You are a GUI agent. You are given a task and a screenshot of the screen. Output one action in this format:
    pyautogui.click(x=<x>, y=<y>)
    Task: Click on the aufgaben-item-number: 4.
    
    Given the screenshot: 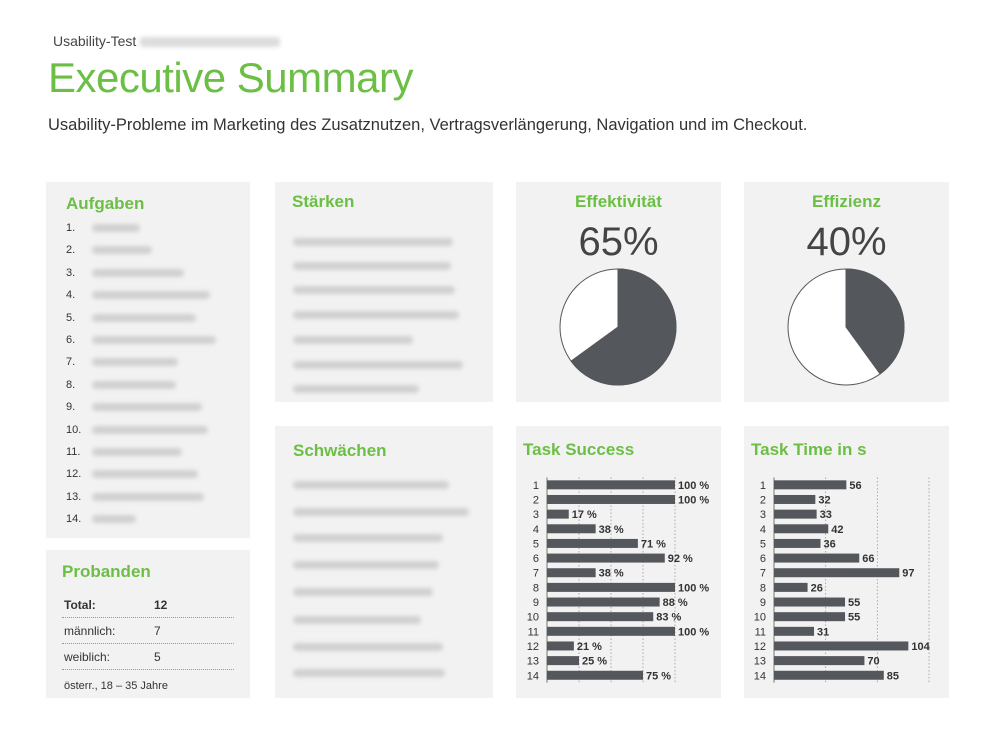 What is the action you would take?
    pyautogui.click(x=71, y=295)
    